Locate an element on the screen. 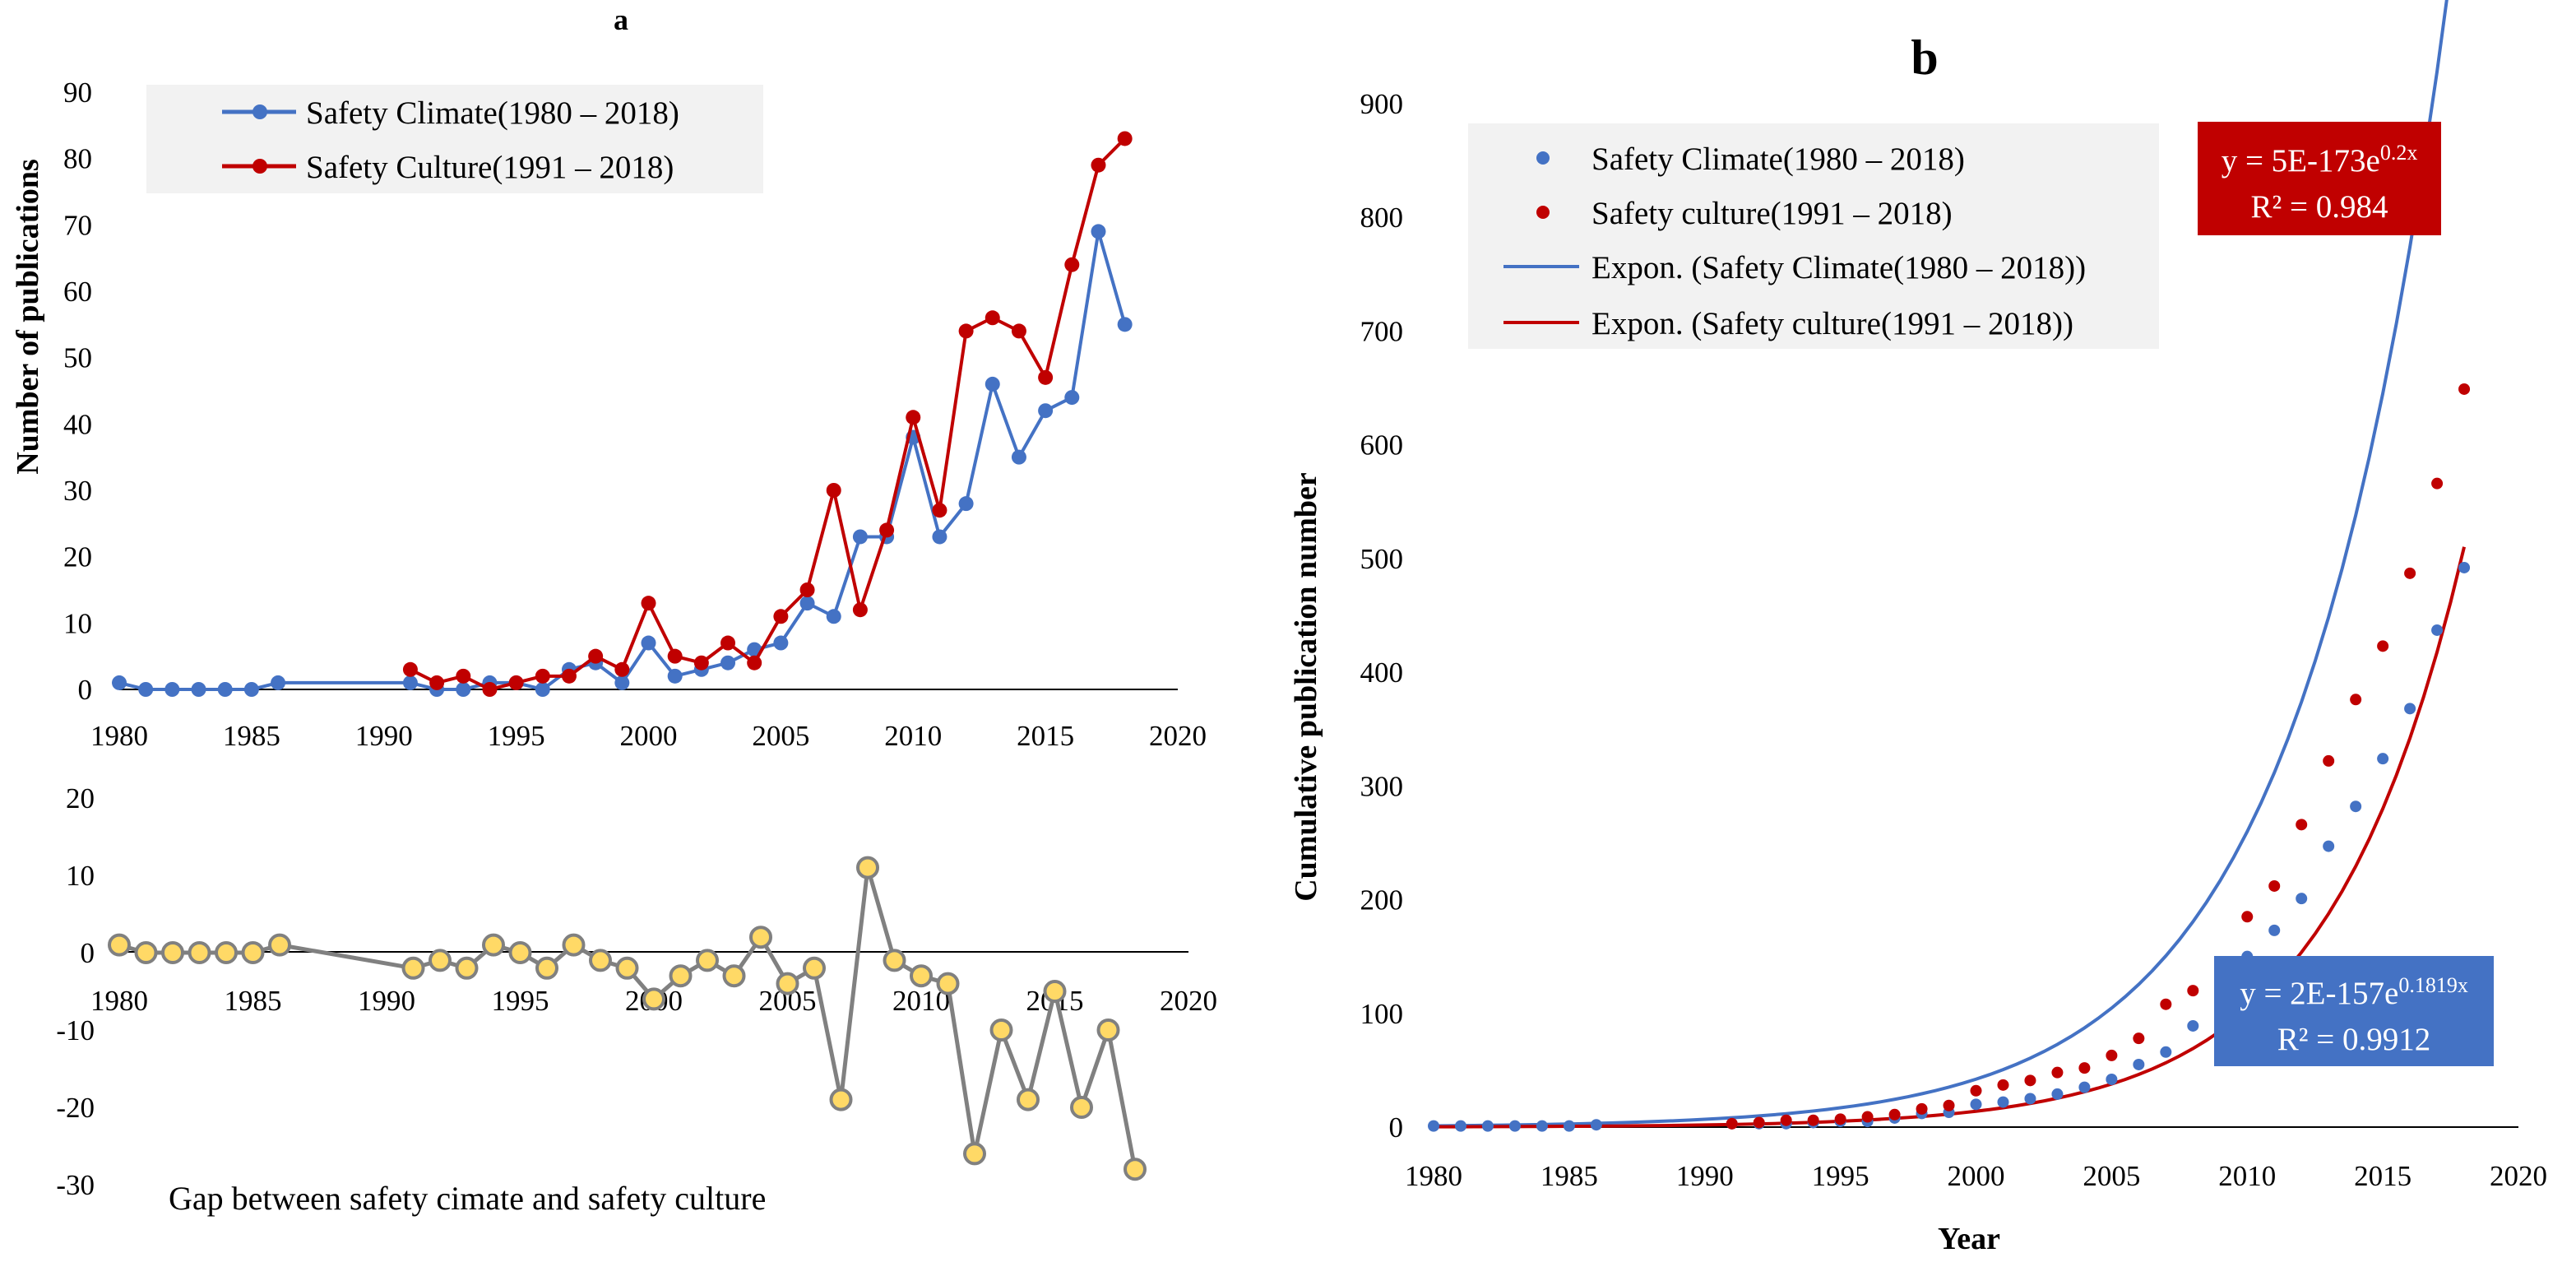  a-top-x-tick-label: 2020 is located at coordinates (1178, 736).